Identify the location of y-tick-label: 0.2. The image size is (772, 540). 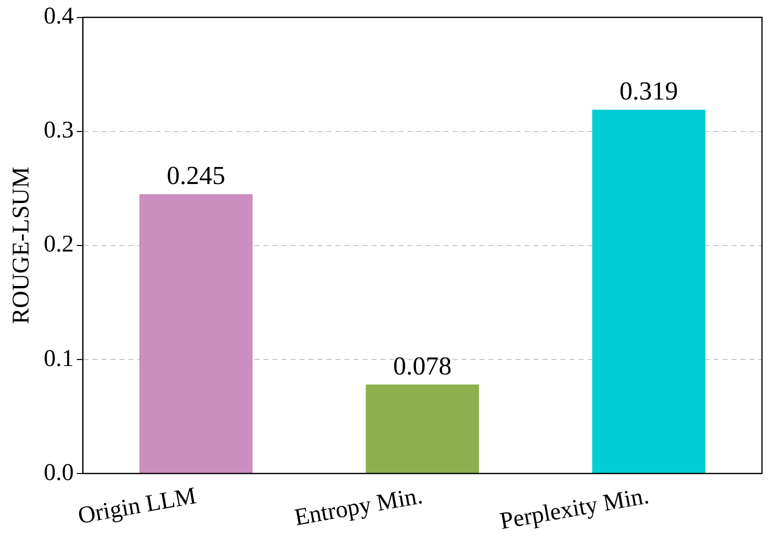
(59, 245).